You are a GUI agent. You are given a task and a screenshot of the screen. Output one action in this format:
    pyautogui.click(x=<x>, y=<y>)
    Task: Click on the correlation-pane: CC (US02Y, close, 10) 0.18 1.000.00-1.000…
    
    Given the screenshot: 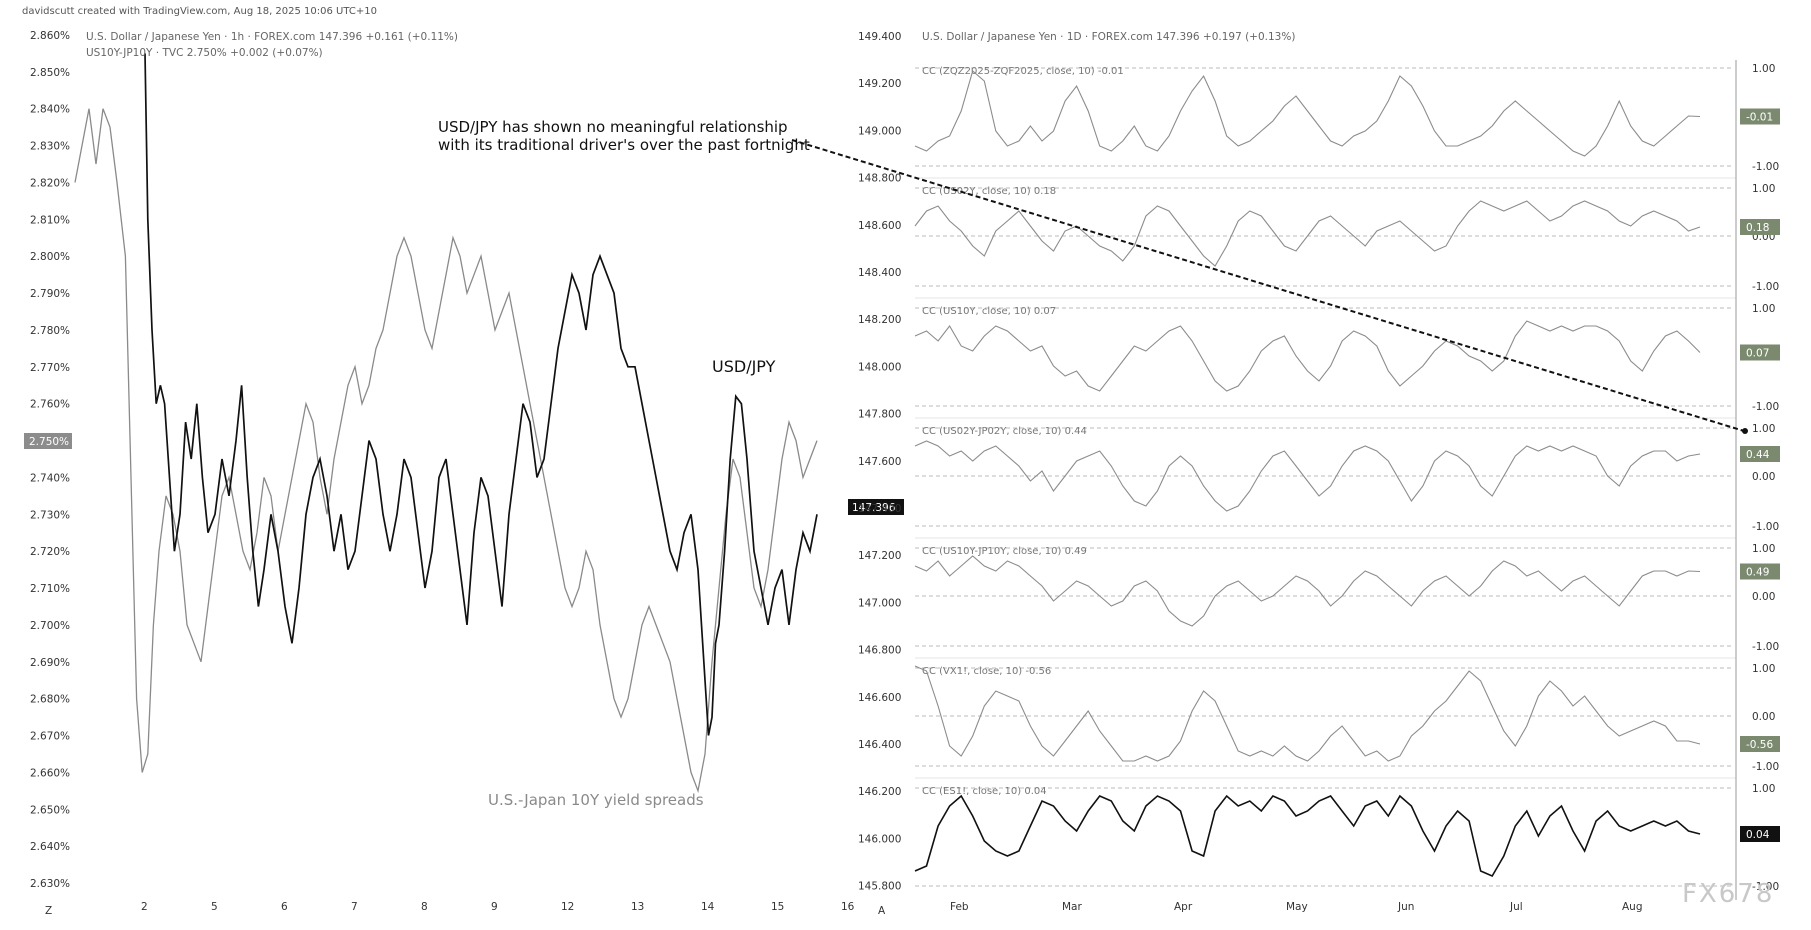 What is the action you would take?
    pyautogui.click(x=1347, y=235)
    